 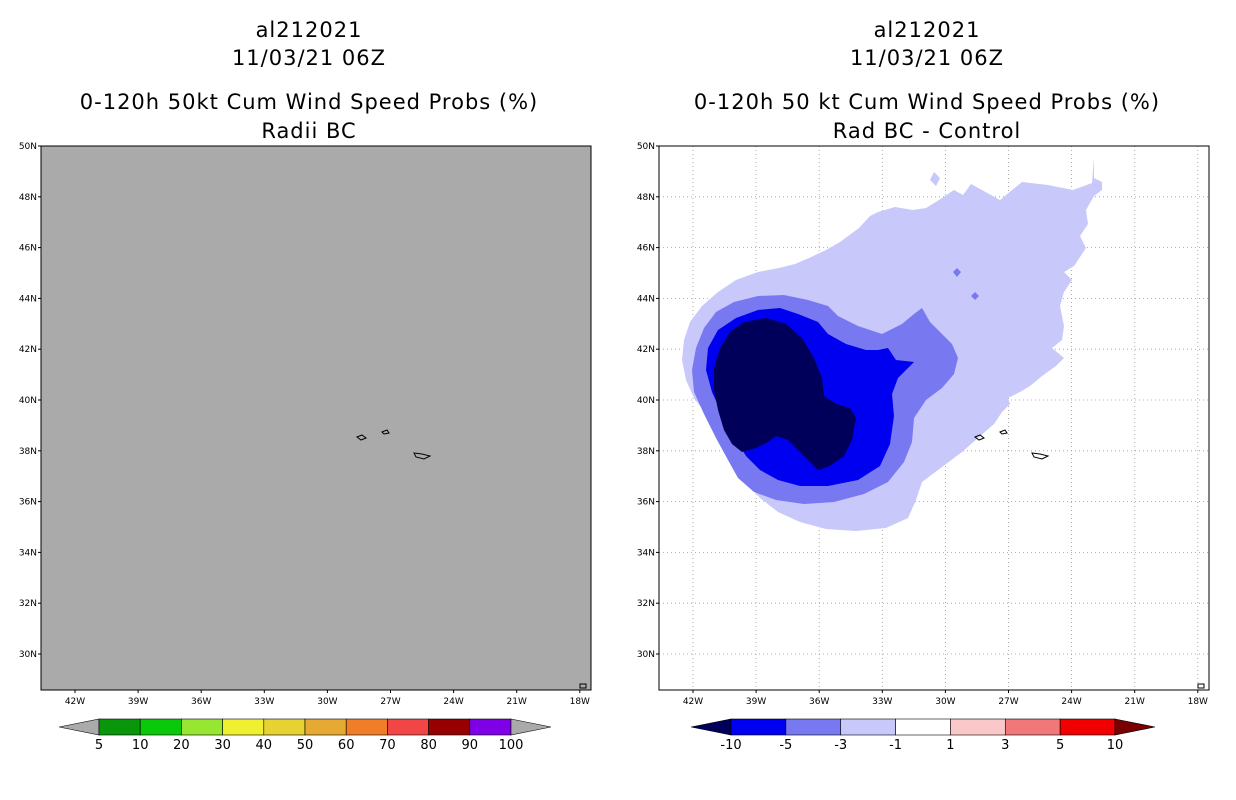 I want to click on colorbar-label: -10, so click(x=730, y=745).